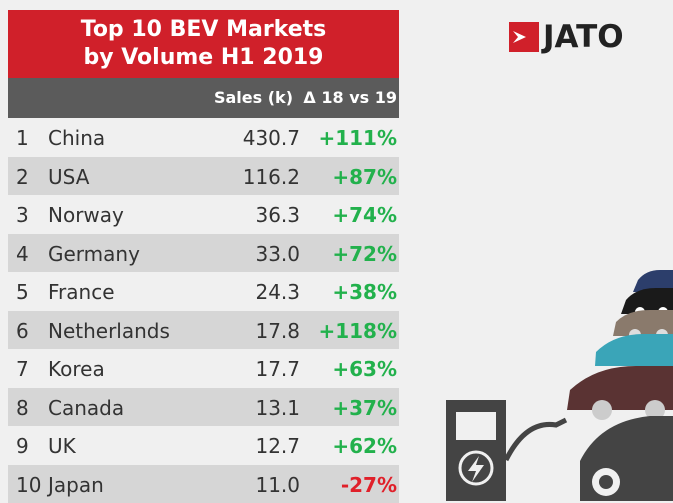 The image size is (673, 503). Describe the element at coordinates (277, 369) in the screenshot. I see `row-sales: 17.7` at that location.